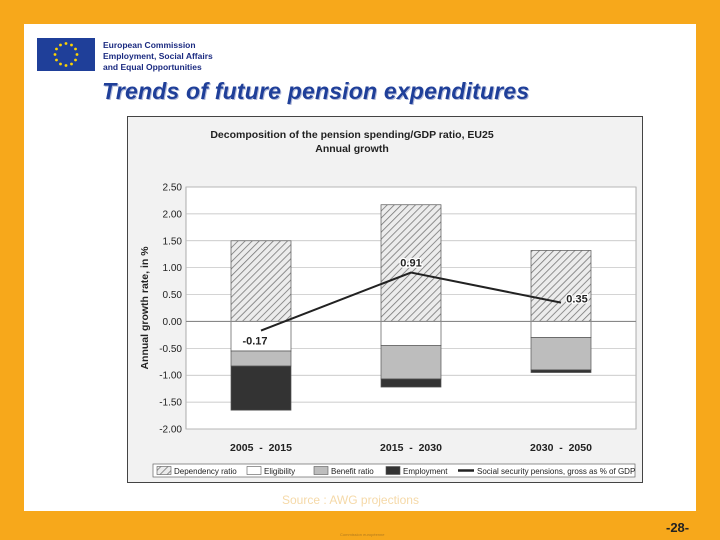 Image resolution: width=720 pixels, height=540 pixels. What do you see at coordinates (410, 264) in the screenshot?
I see `data-label: 0.91` at bounding box center [410, 264].